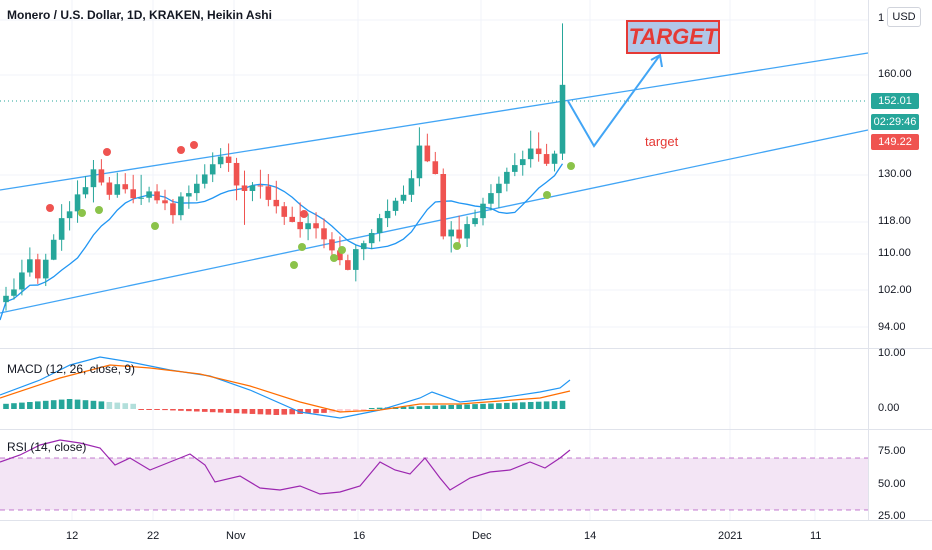  Describe the element at coordinates (236, 536) in the screenshot. I see `time-tick: Nov` at that location.